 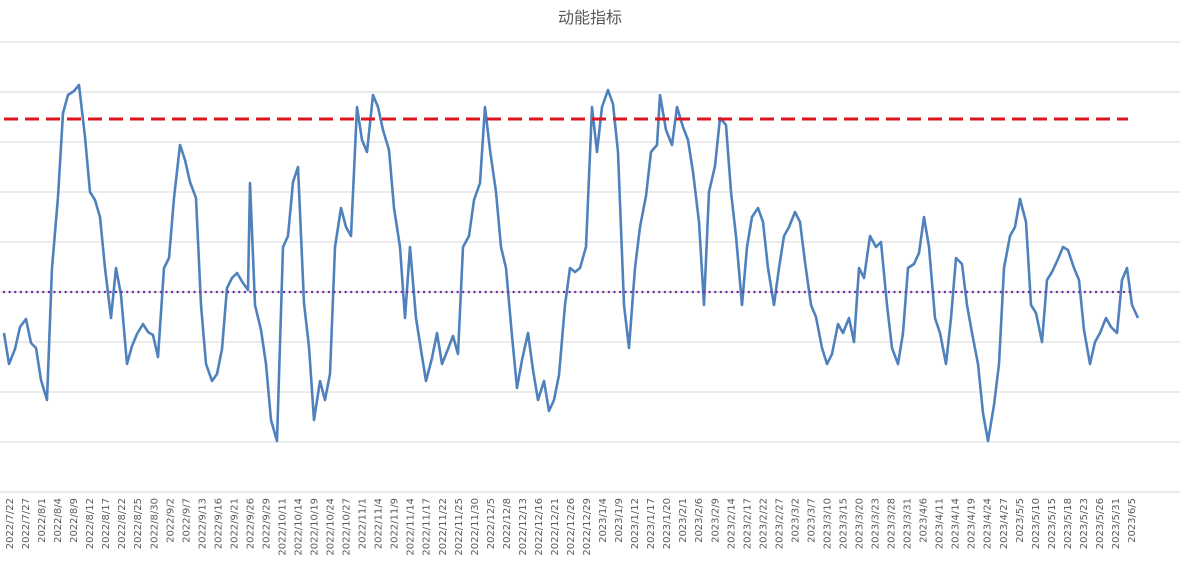 What do you see at coordinates (892, 523) in the screenshot?
I see `x-tick-label: 2023/3/28` at bounding box center [892, 523].